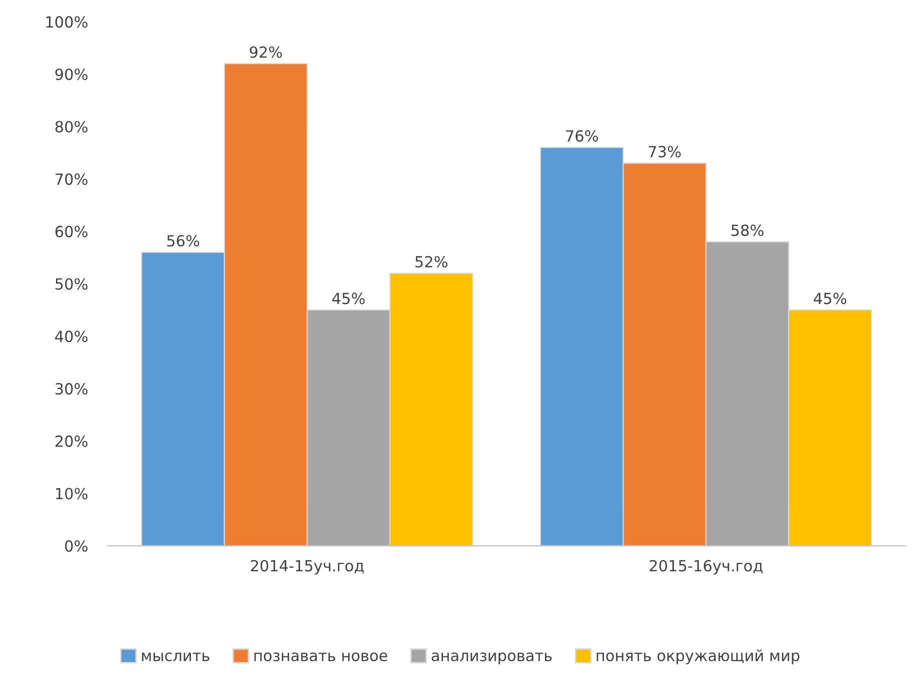 The image size is (921, 678). I want to click on y-tick-label: 30%, so click(72, 389).